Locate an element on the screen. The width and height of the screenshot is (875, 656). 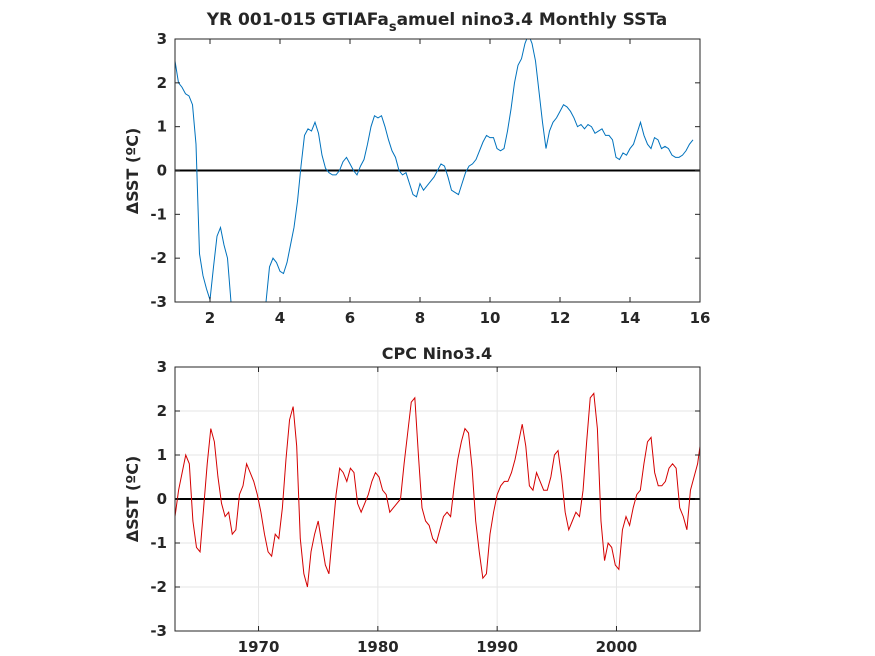
x-tick-label: 8 is located at coordinates (420, 318).